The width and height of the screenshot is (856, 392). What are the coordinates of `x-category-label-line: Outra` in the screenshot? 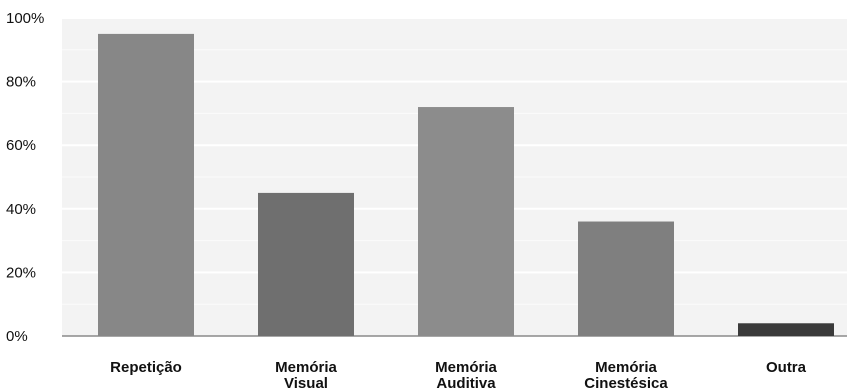 It's located at (786, 367).